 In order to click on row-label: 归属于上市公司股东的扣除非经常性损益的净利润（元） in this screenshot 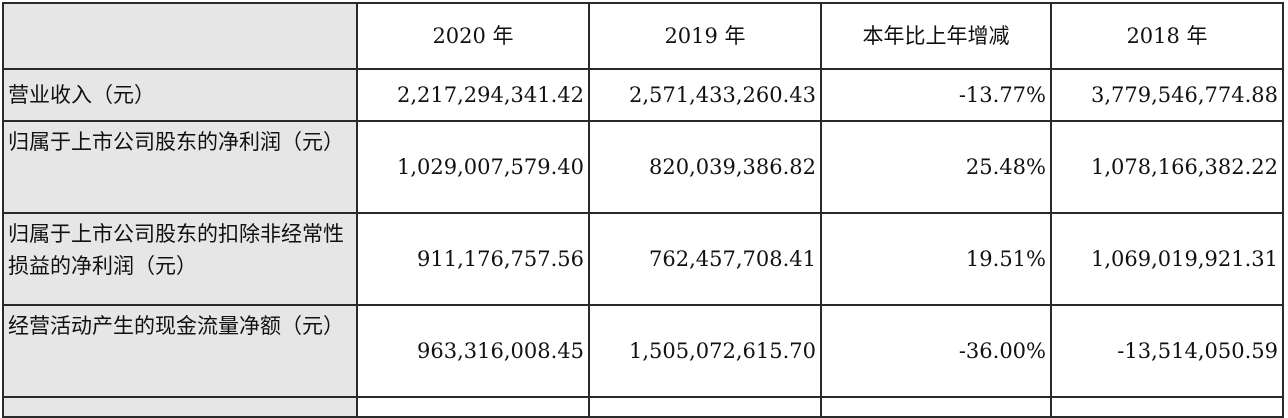, I will do `click(180, 259)`.